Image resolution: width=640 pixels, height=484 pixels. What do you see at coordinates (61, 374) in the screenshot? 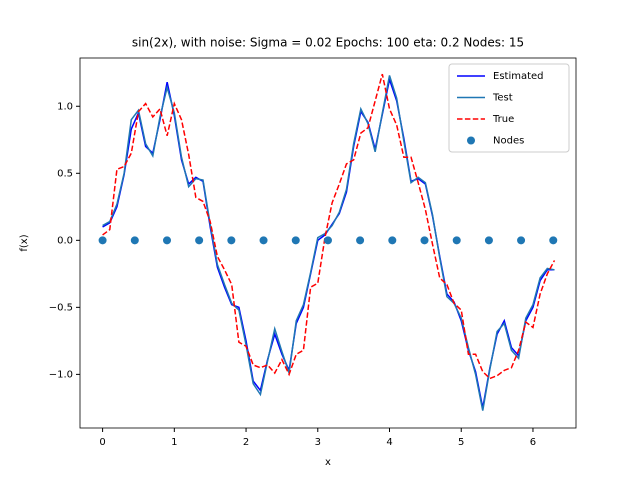
I see `y-tick-label: −1.0` at bounding box center [61, 374].